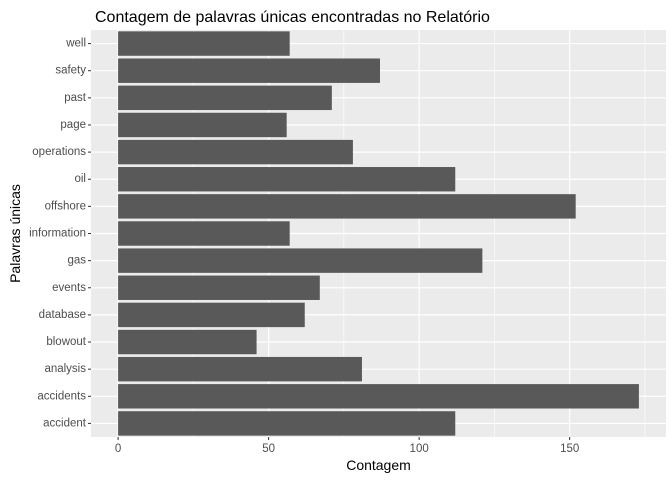 Image resolution: width=672 pixels, height=480 pixels. What do you see at coordinates (80, 179) in the screenshot?
I see `y-tick-label: oil` at bounding box center [80, 179].